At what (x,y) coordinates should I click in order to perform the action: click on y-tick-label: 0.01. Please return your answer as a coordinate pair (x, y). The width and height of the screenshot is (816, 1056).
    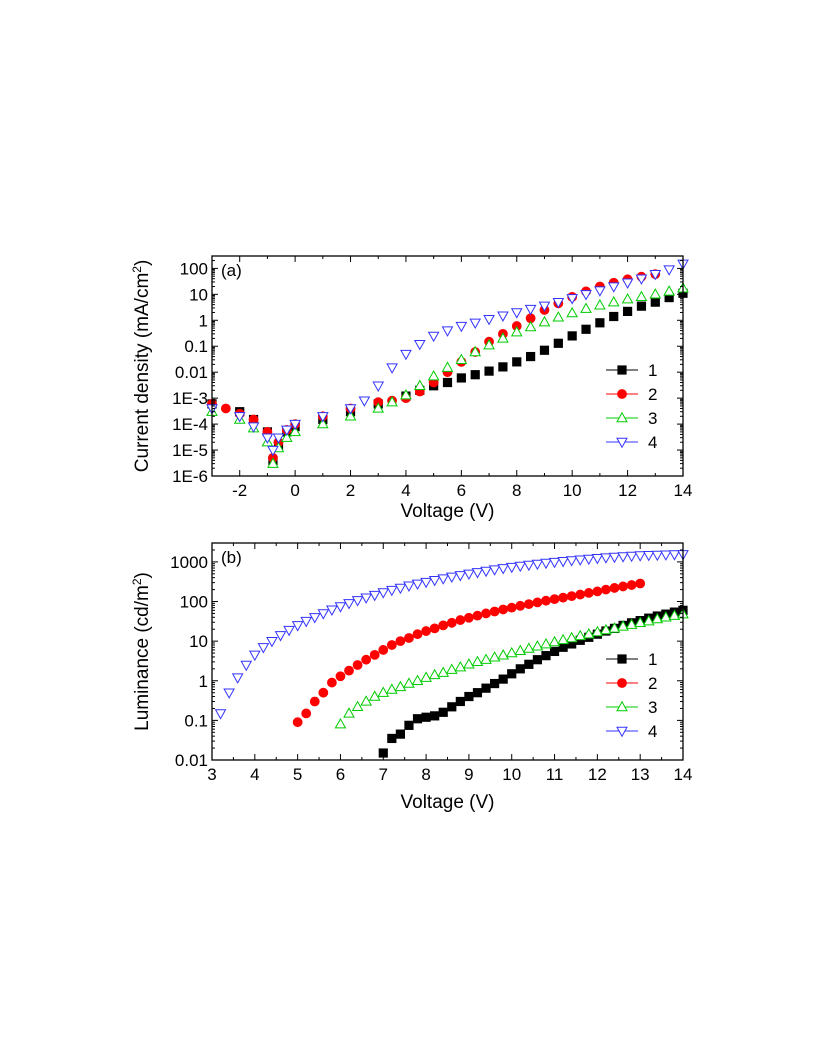
    Looking at the image, I should click on (191, 372).